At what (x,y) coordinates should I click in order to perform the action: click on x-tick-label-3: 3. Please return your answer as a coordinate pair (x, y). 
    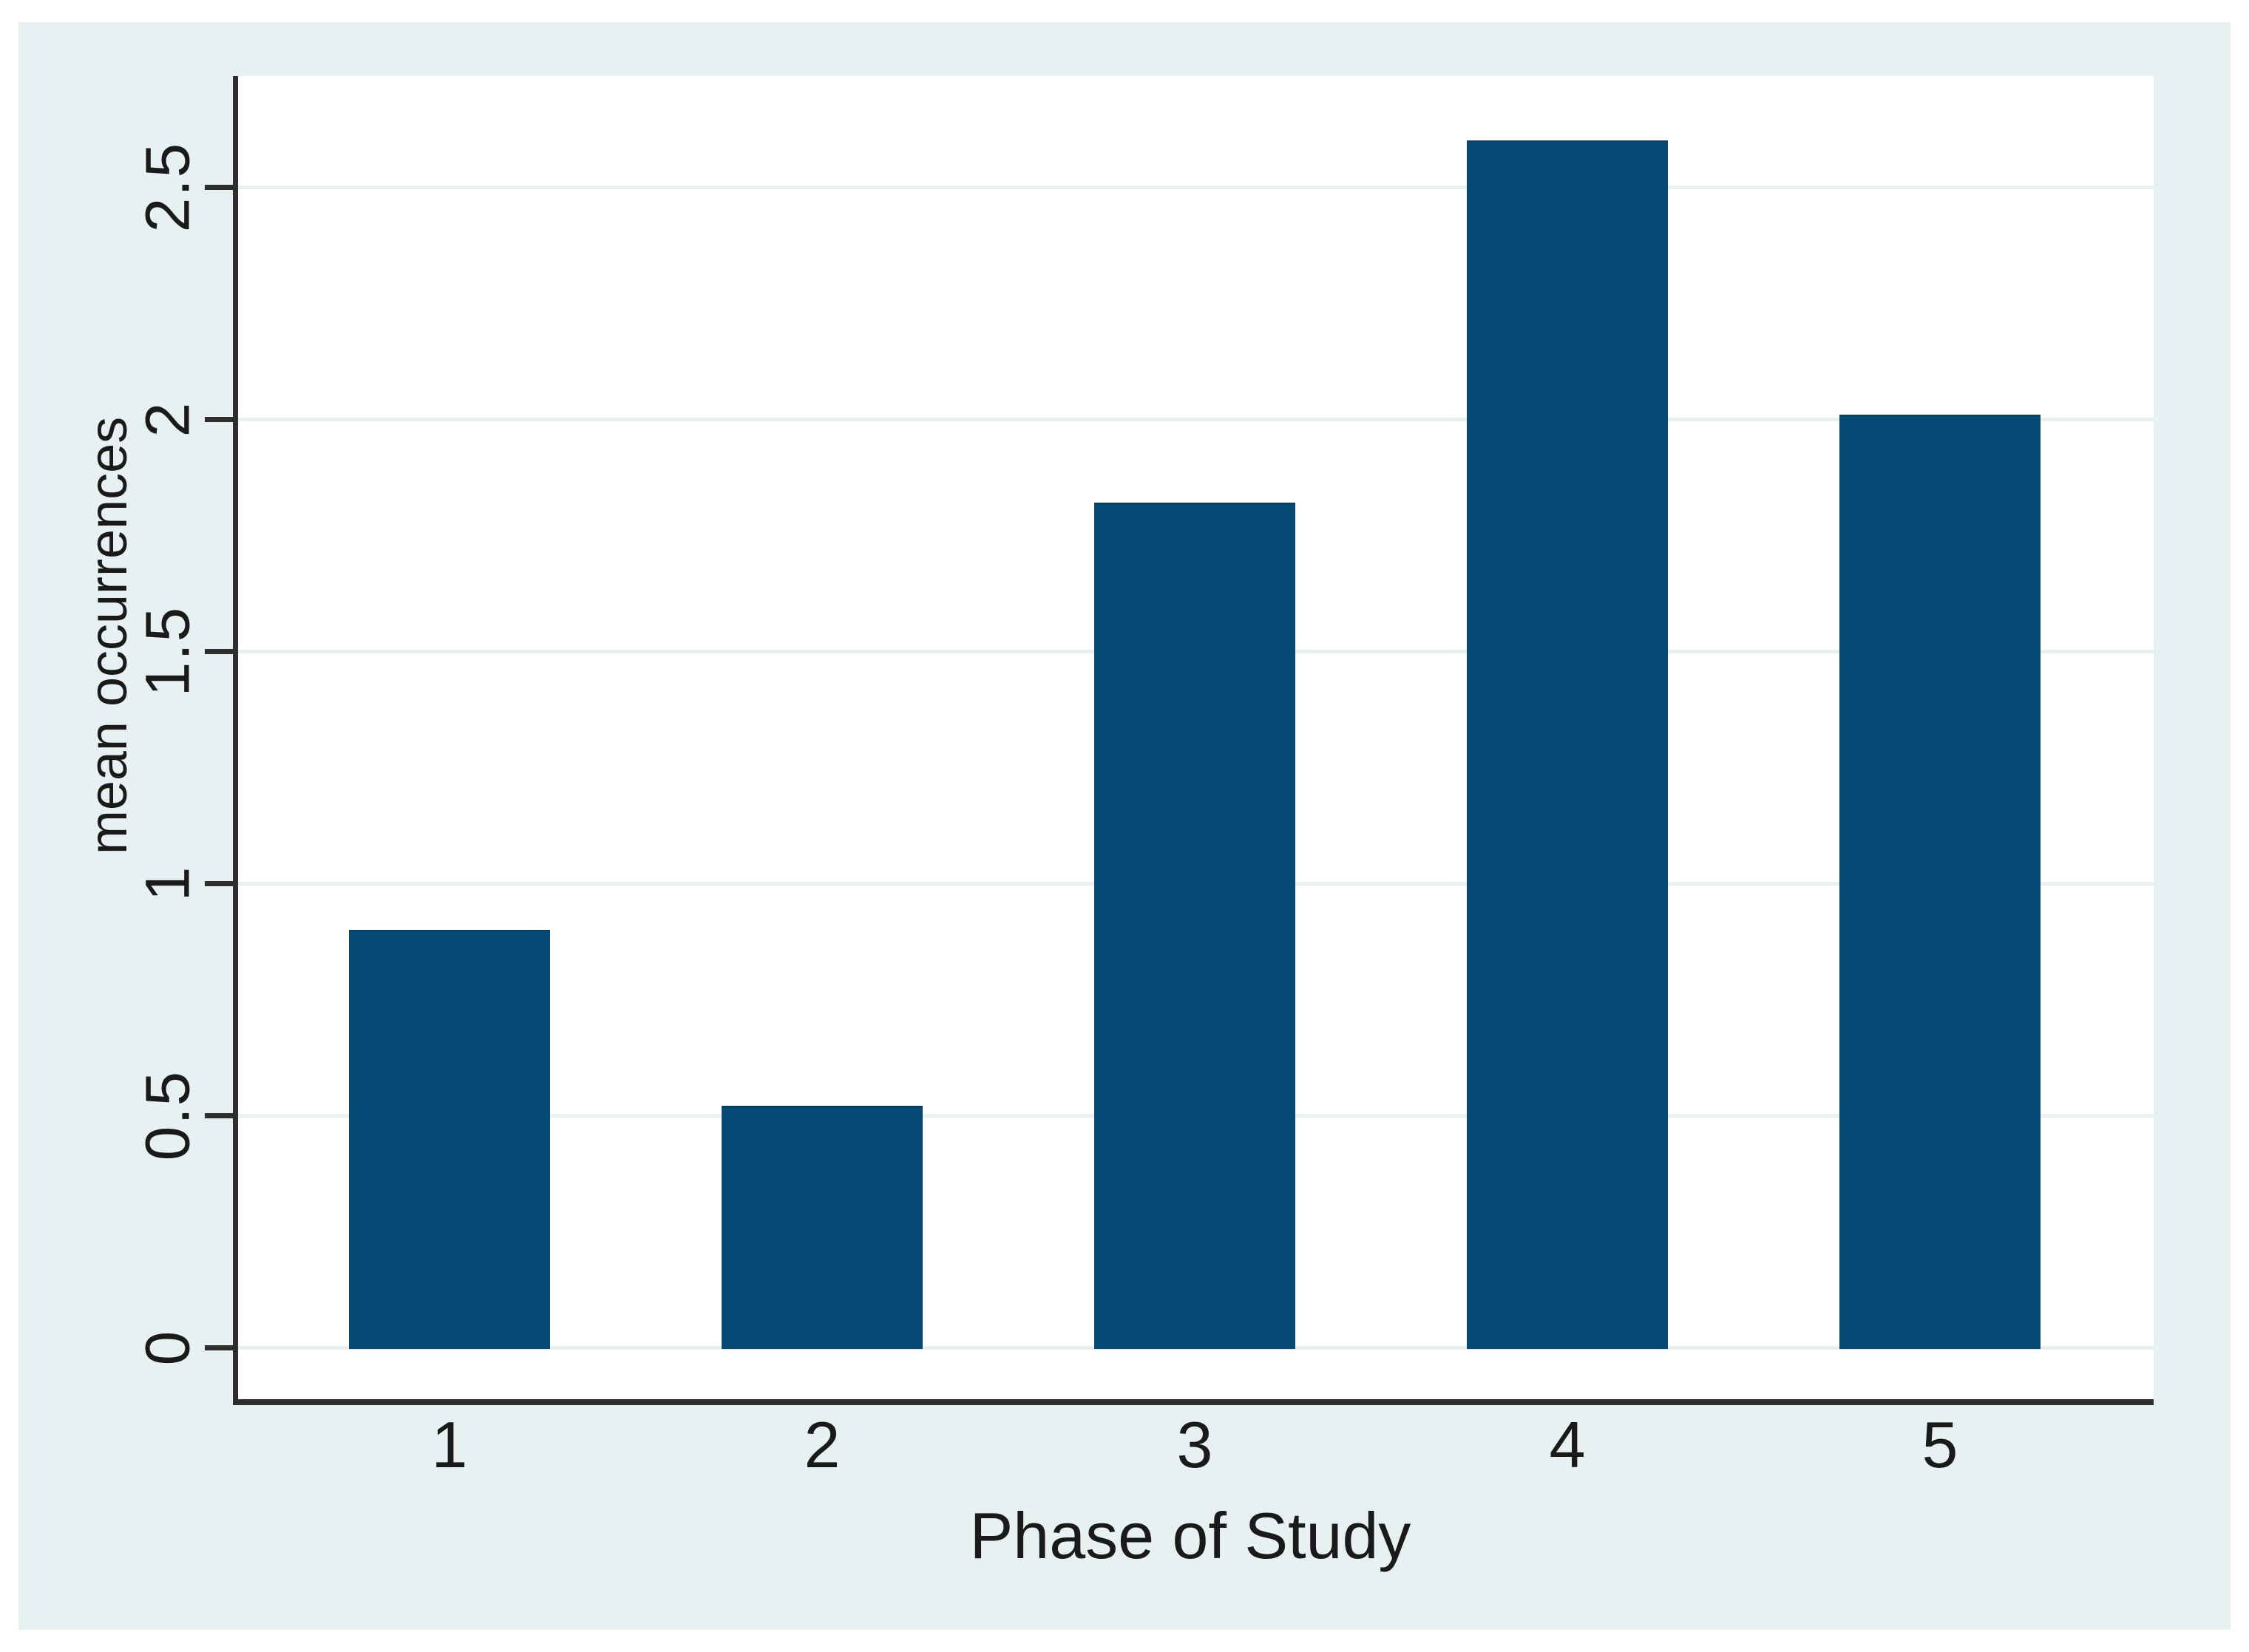
    Looking at the image, I should click on (1195, 1444).